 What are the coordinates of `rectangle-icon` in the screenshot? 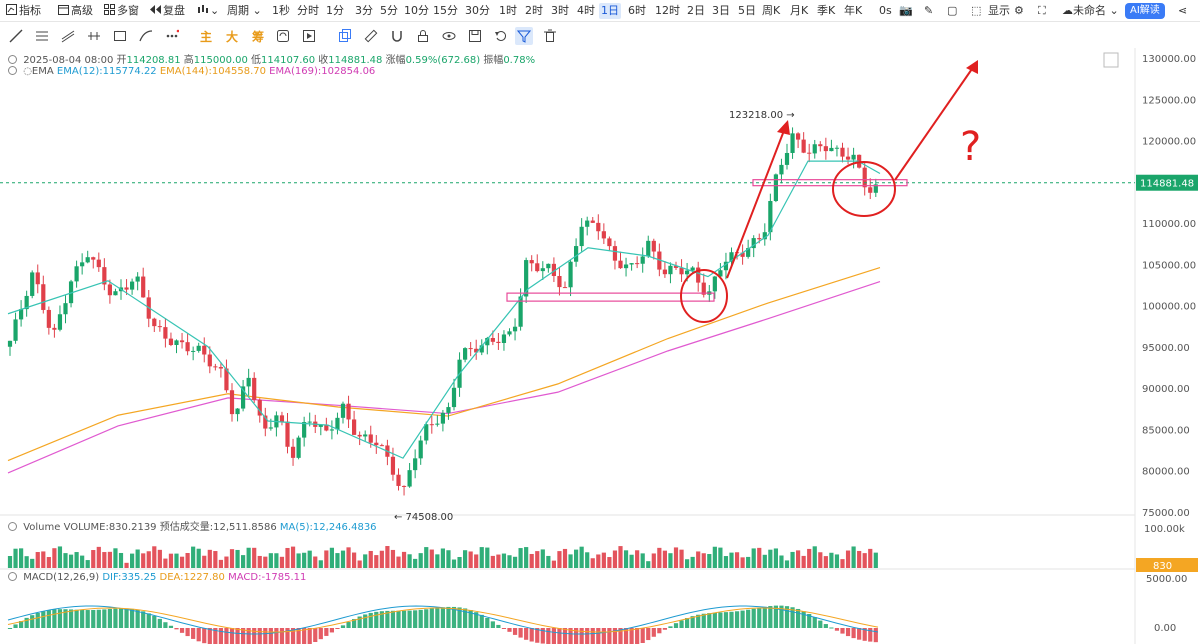 It's located at (120, 36).